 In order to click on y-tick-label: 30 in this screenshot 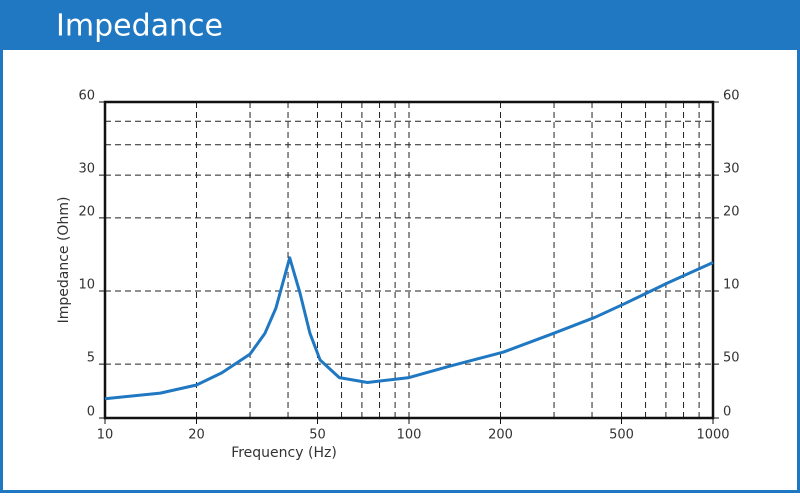, I will do `click(86, 169)`.